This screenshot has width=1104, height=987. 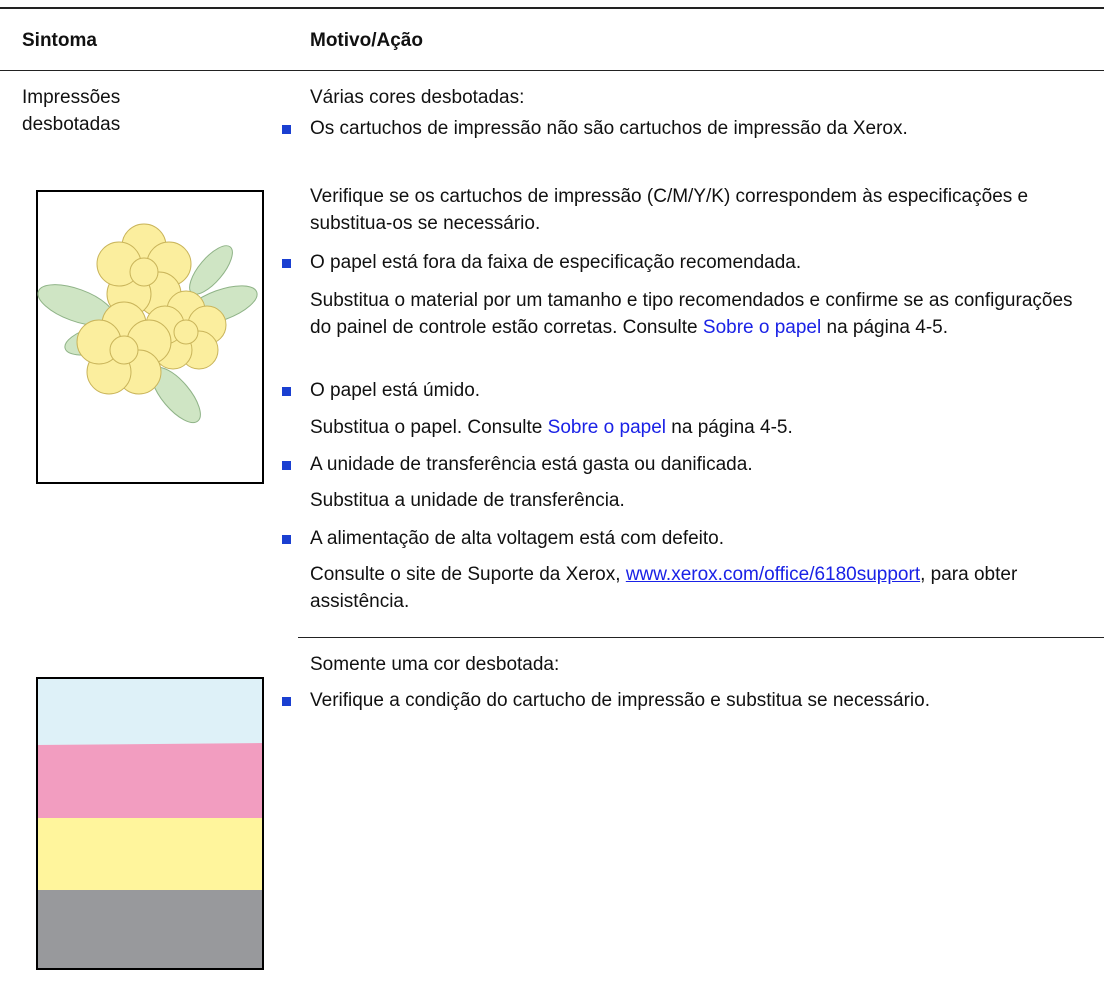 What do you see at coordinates (701, 637) in the screenshot?
I see `section-rule` at bounding box center [701, 637].